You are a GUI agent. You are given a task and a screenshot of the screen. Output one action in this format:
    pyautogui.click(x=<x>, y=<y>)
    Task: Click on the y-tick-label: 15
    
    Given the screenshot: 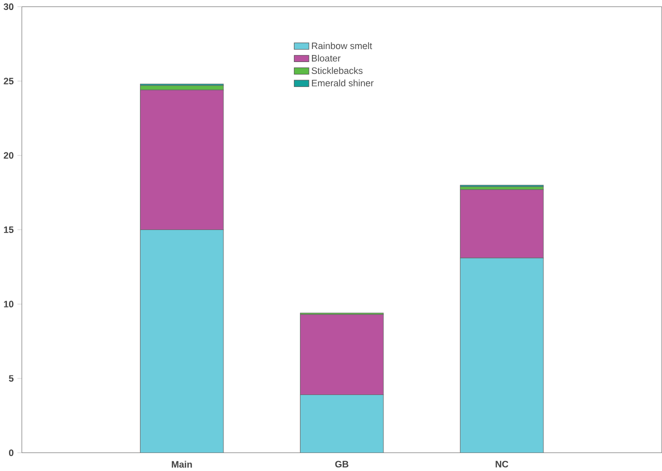 What is the action you would take?
    pyautogui.click(x=9, y=229)
    